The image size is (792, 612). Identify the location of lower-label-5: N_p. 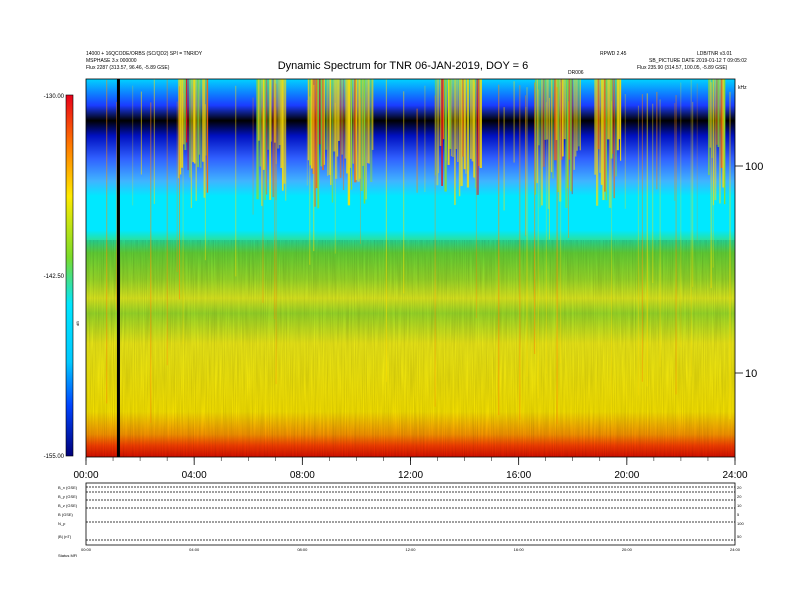
(62, 523).